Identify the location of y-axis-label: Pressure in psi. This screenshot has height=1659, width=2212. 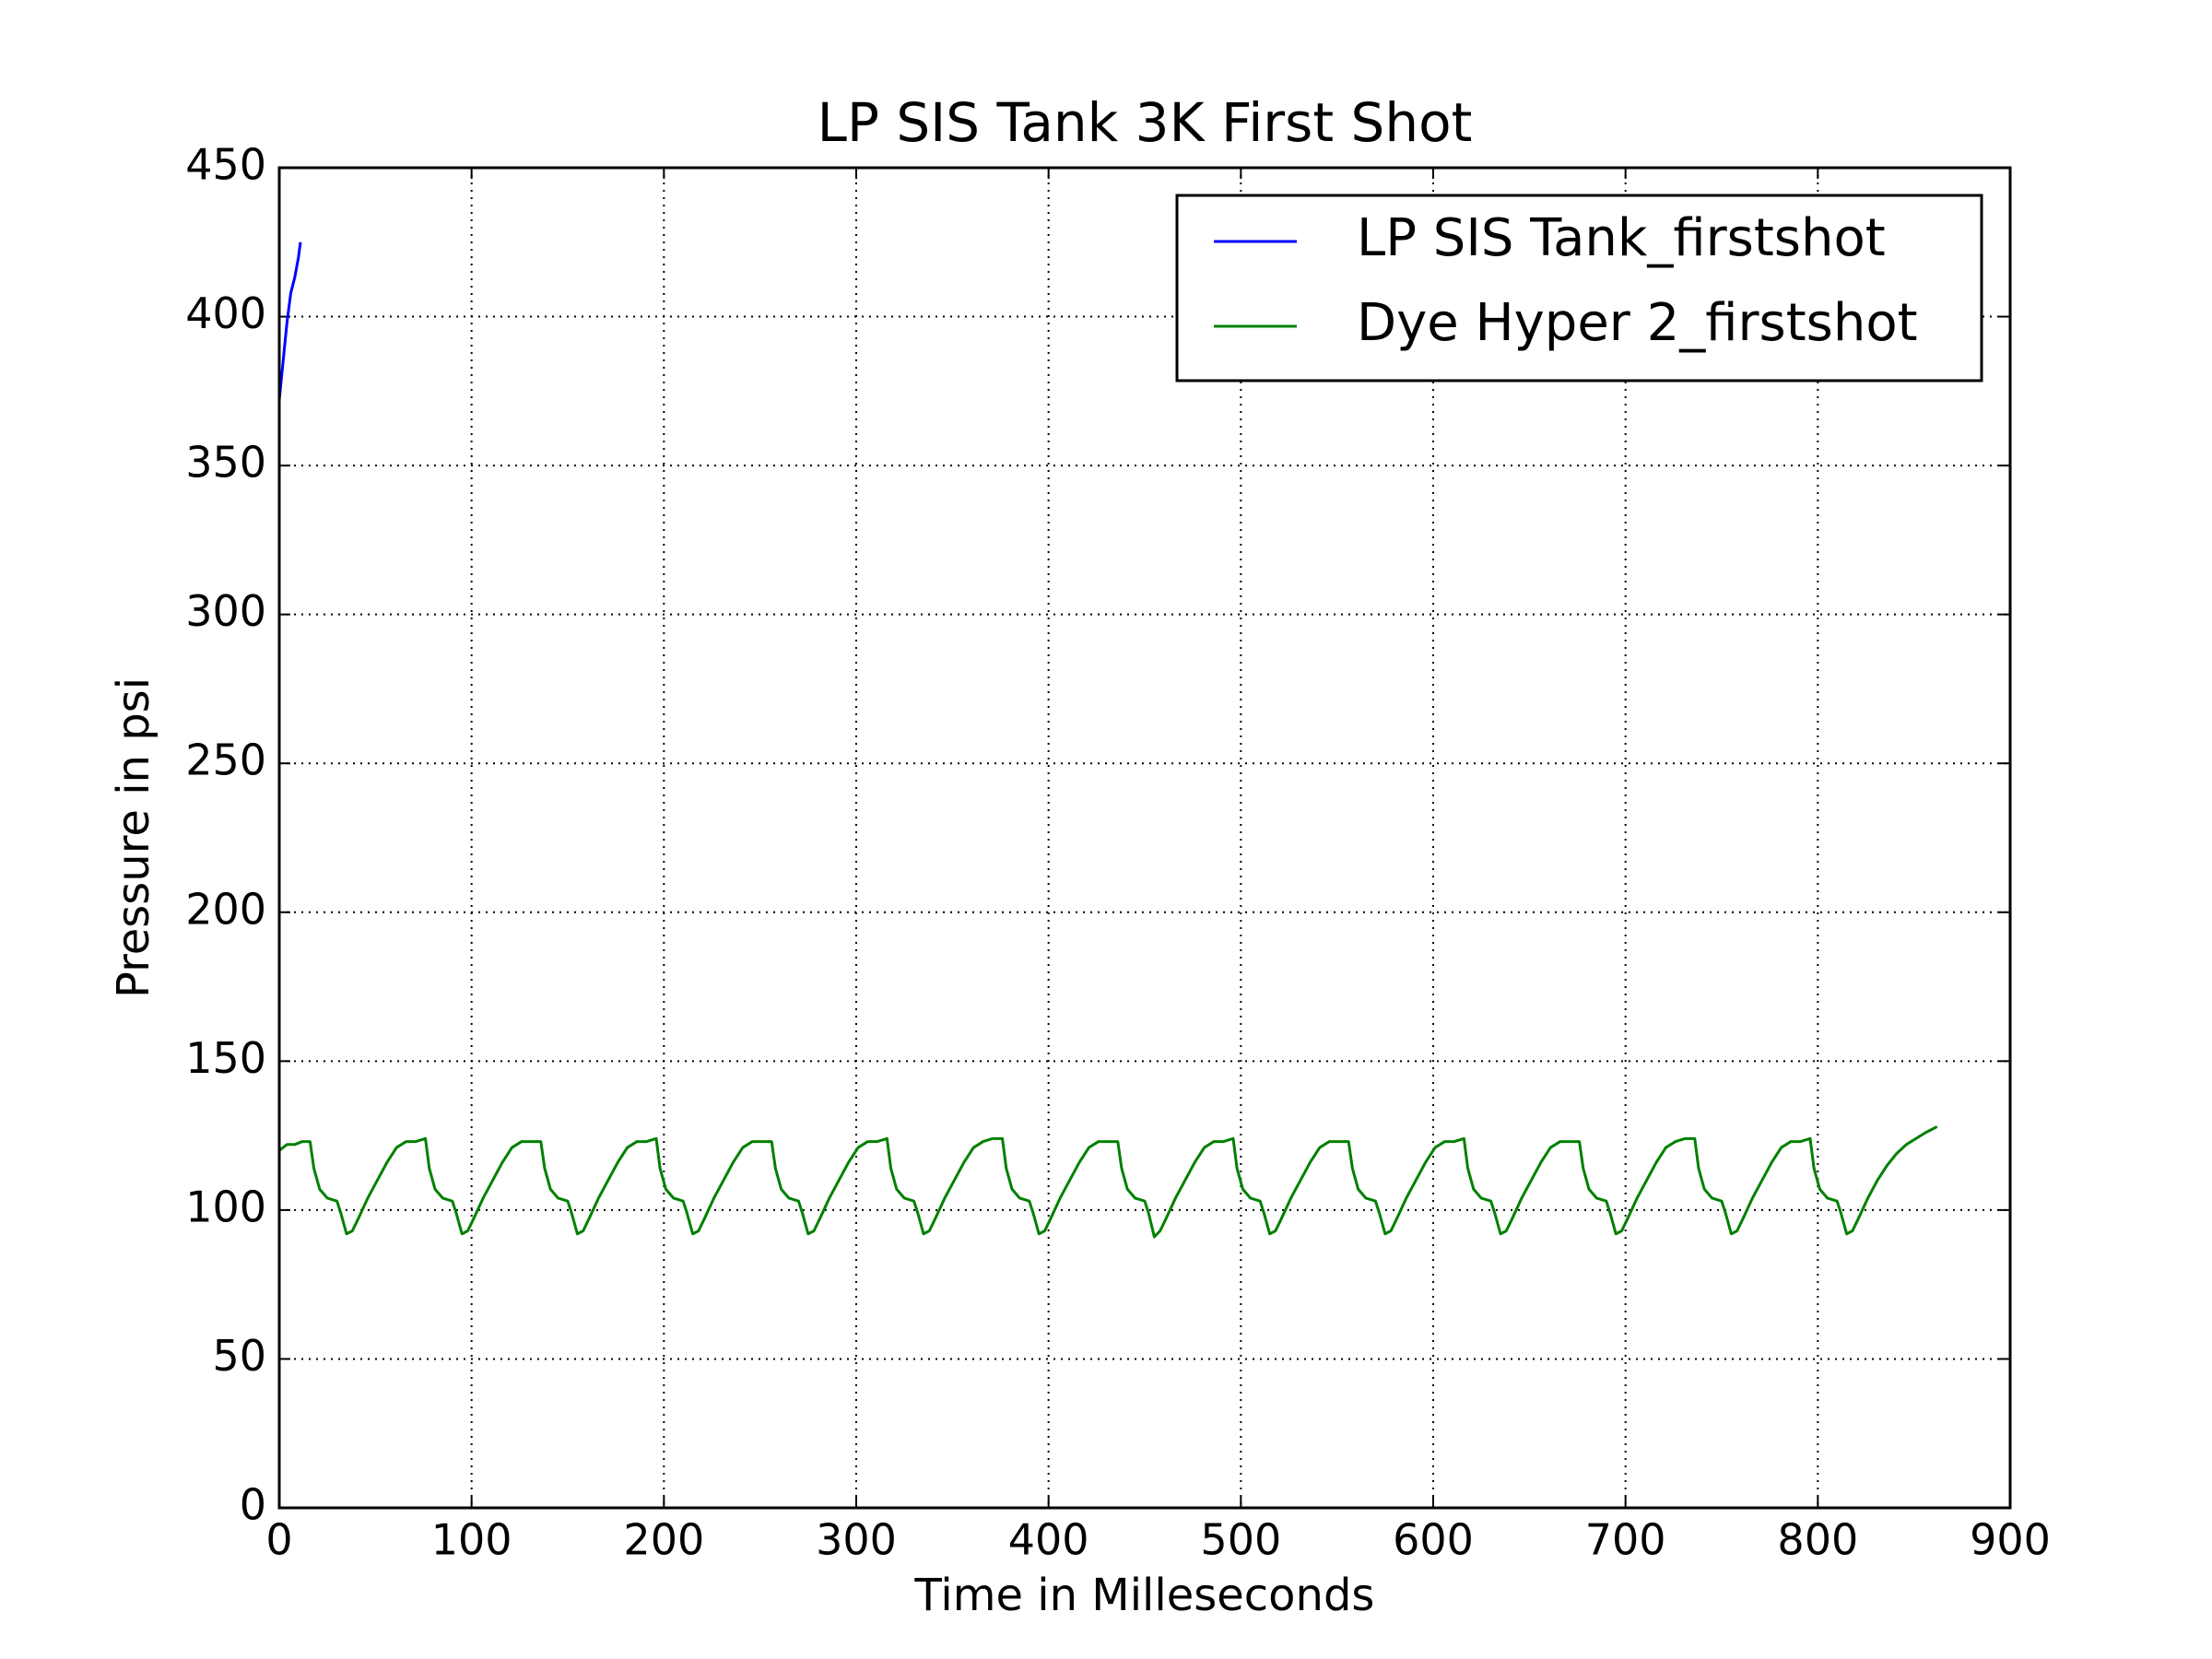
(133, 837).